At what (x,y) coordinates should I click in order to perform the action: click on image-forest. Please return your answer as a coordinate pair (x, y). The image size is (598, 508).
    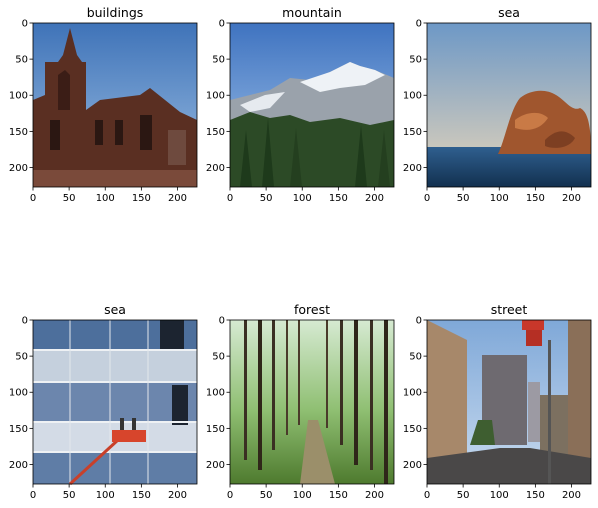
    Looking at the image, I should click on (312, 402).